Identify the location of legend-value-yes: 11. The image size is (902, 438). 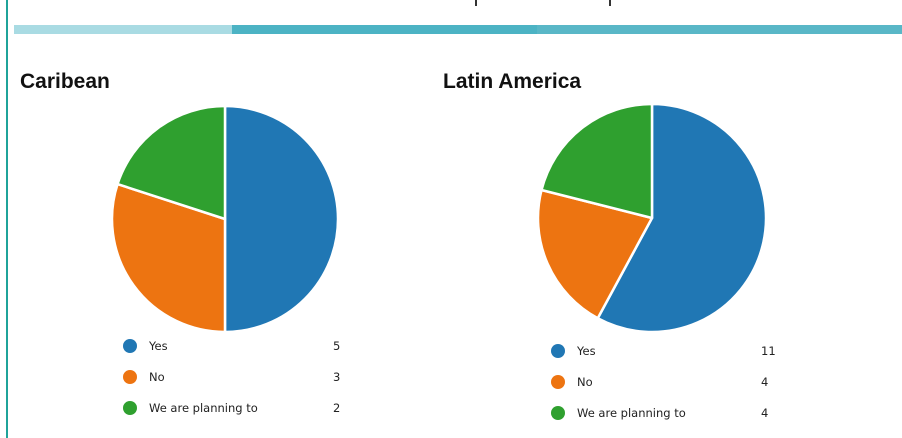
(768, 351).